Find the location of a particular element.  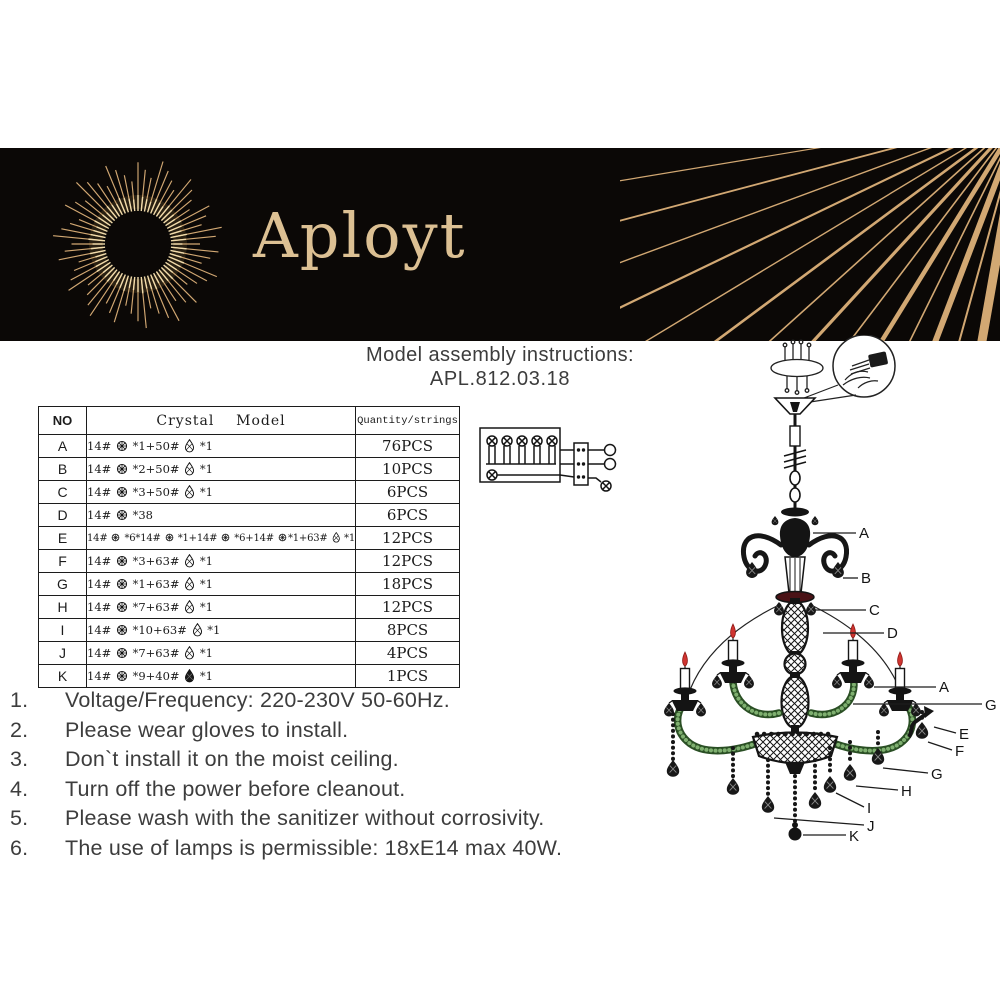

qty-cell: 4PCS is located at coordinates (408, 653).